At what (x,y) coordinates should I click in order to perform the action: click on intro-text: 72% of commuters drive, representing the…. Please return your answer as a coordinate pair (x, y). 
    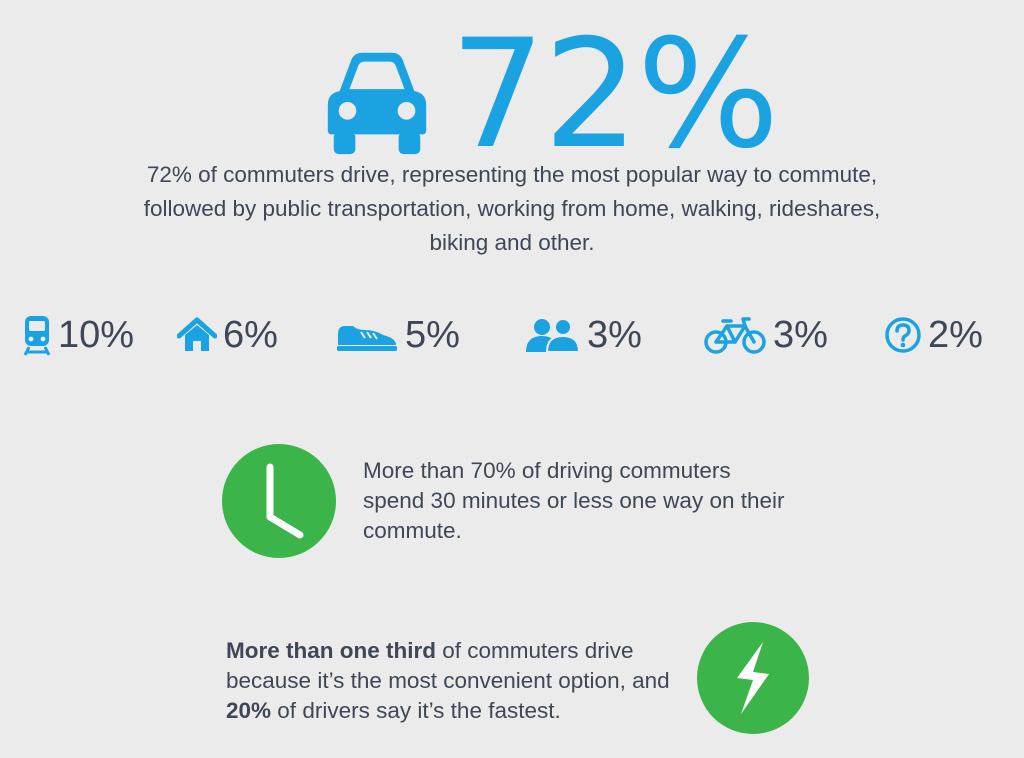
    Looking at the image, I should click on (512, 208).